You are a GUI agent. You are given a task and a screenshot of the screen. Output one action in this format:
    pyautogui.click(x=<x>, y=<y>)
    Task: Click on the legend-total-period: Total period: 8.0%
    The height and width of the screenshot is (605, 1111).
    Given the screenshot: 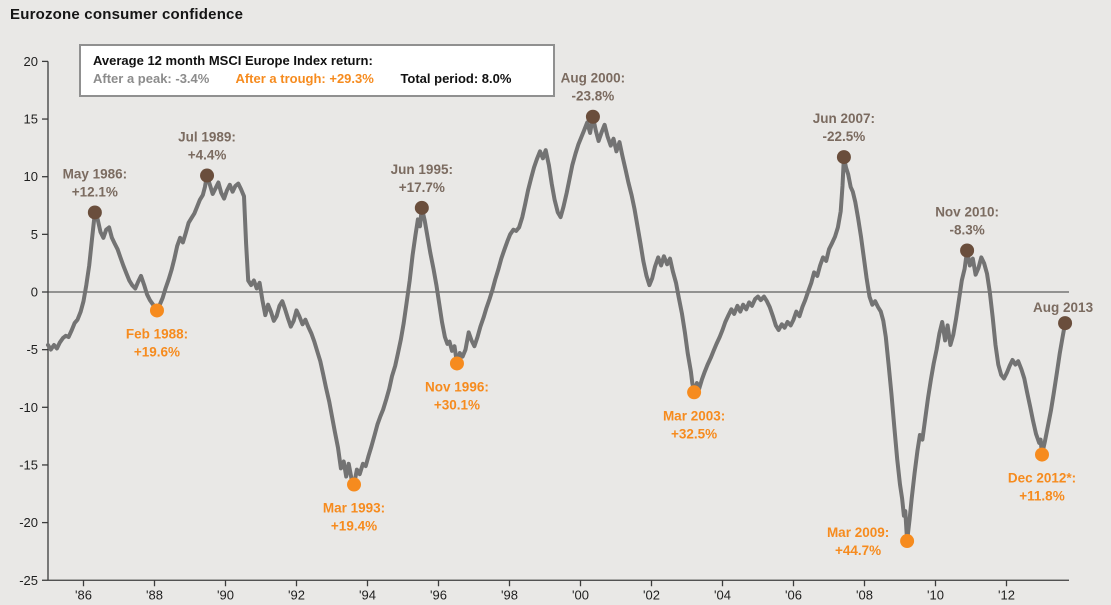 What is the action you would take?
    pyautogui.click(x=456, y=78)
    